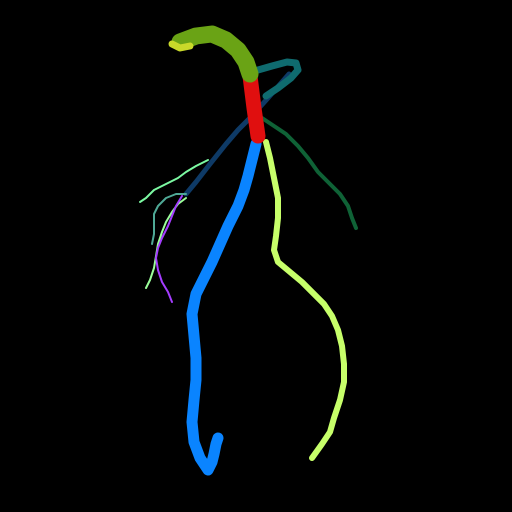 This screenshot has width=512, height=512. I want to click on darkgreen-branch, so click(309, 173).